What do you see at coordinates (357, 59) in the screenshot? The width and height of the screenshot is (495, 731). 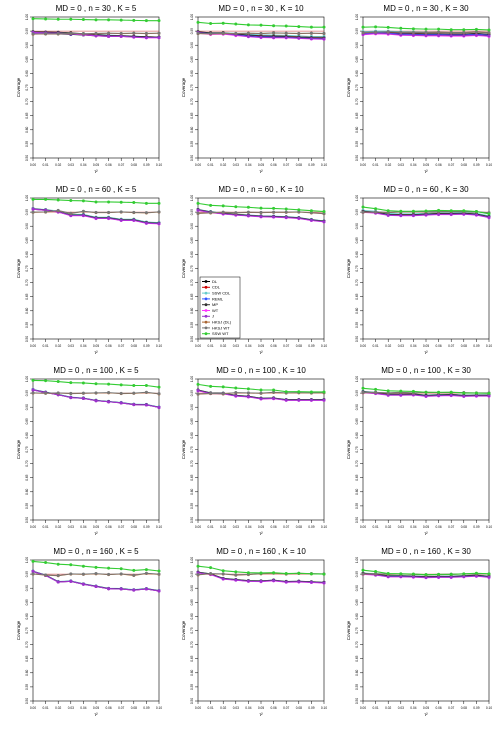 I see `y-tick-label: 0.85` at bounding box center [357, 59].